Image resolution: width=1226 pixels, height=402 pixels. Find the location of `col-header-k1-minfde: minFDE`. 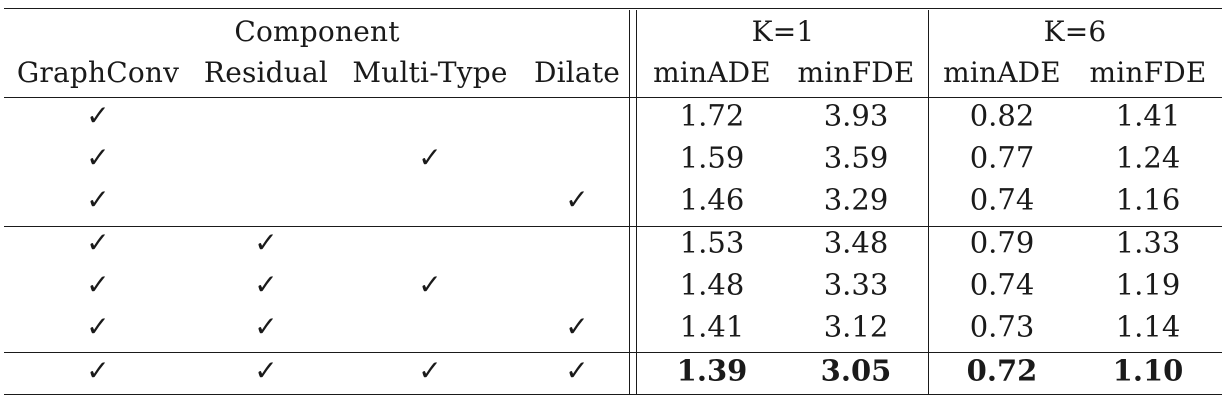

col-header-k1-minfde: minFDE is located at coordinates (856, 72).